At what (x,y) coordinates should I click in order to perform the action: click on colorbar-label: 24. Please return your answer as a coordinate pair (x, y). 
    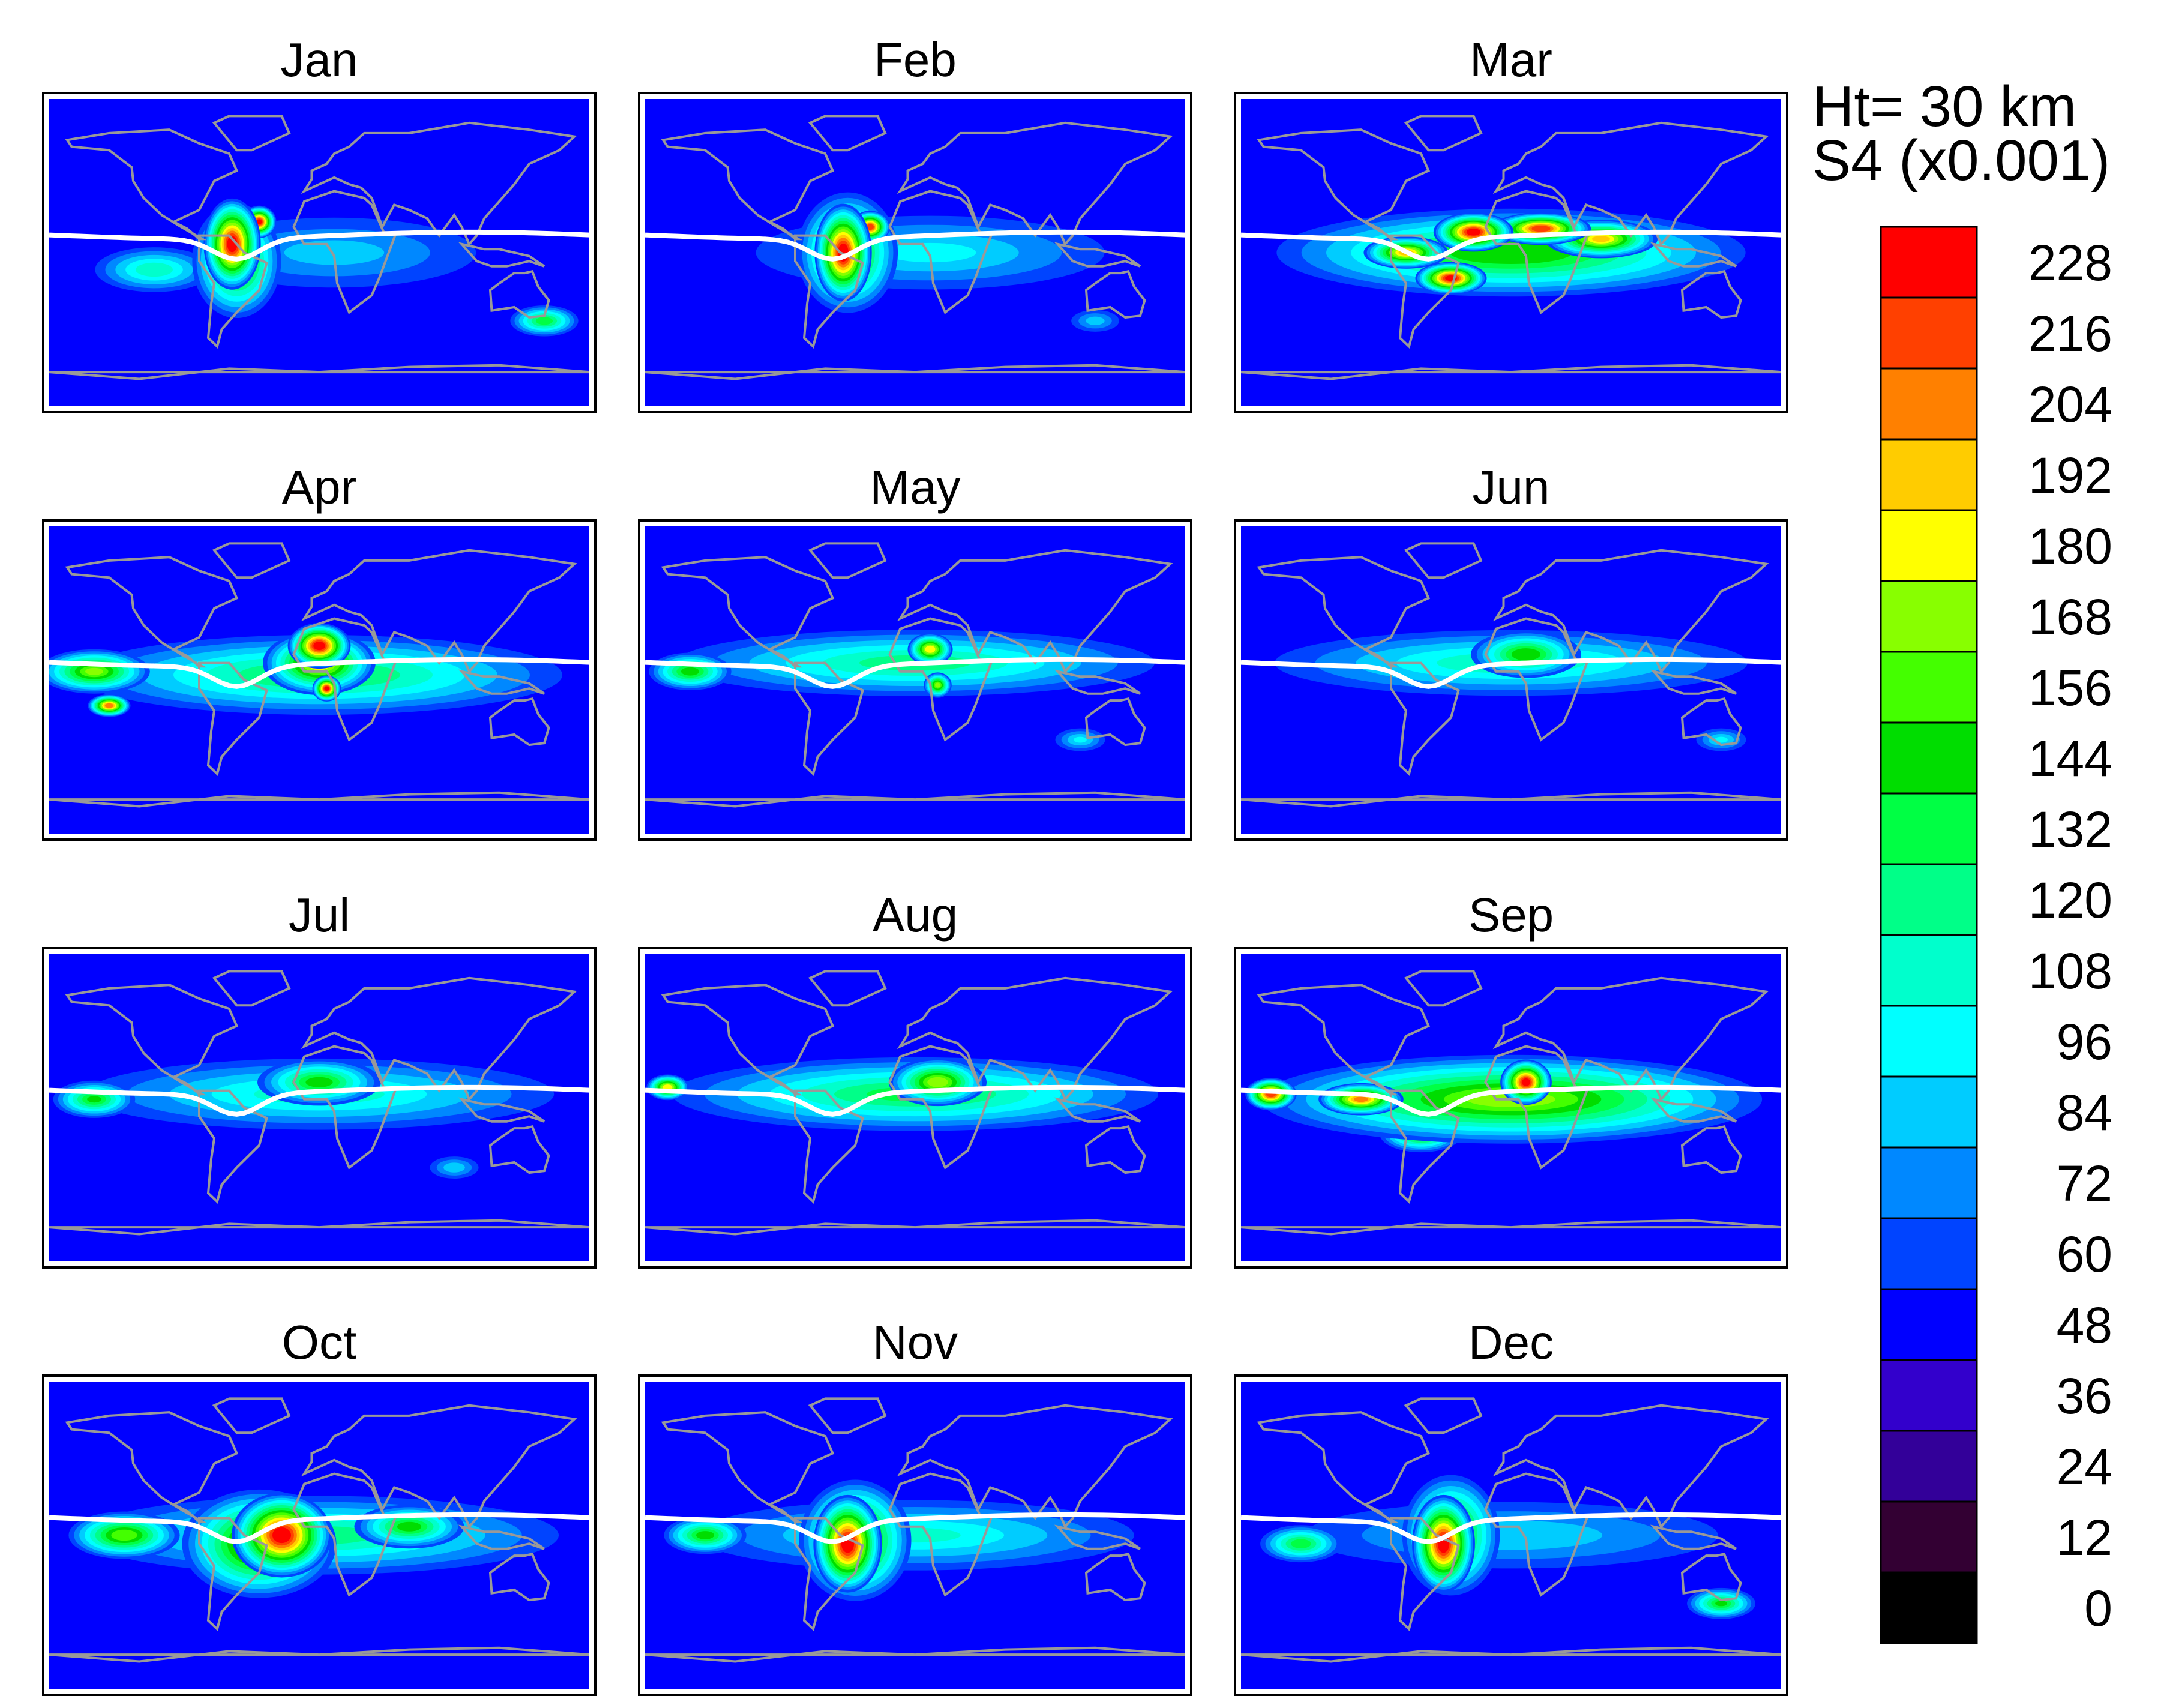
    Looking at the image, I should click on (2084, 1467).